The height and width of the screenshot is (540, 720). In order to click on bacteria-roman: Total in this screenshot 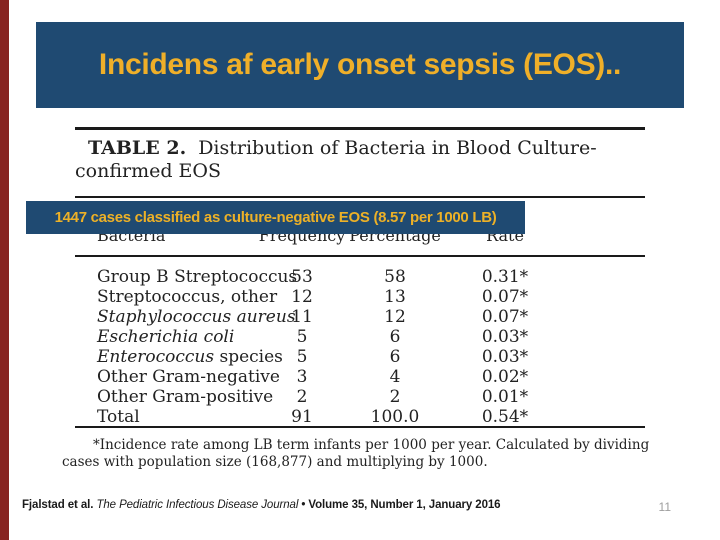, I will do `click(118, 417)`.